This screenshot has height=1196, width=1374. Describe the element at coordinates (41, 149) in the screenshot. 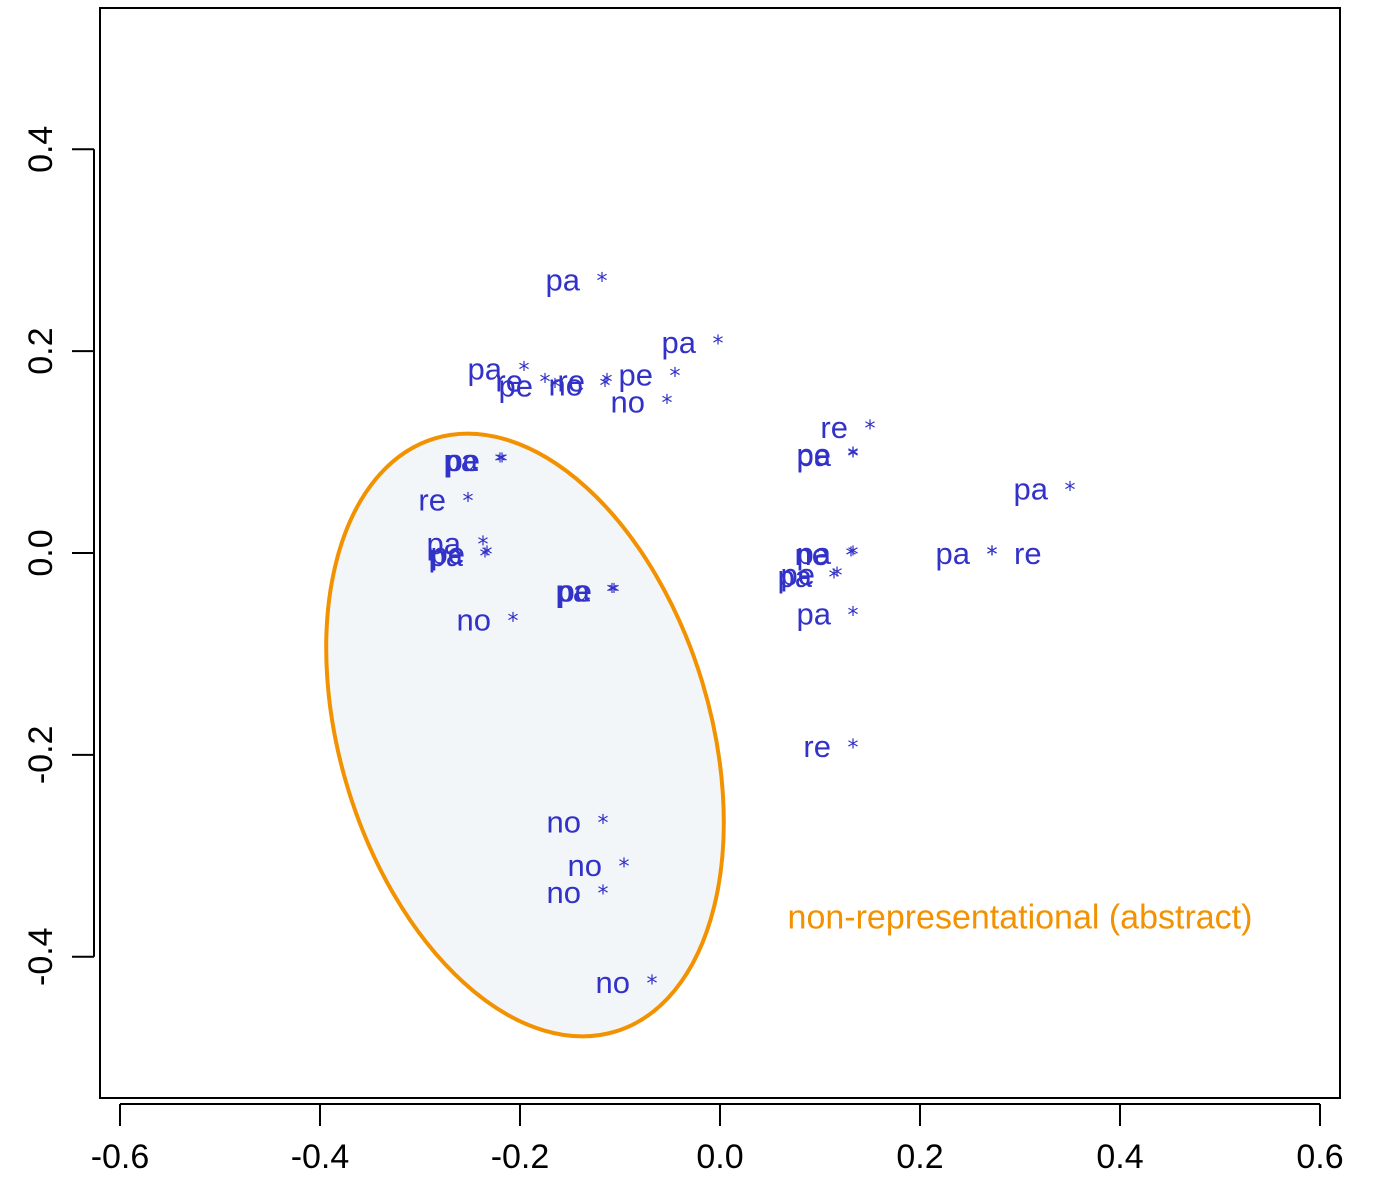

I see `y-tick-label: 0.4` at that location.